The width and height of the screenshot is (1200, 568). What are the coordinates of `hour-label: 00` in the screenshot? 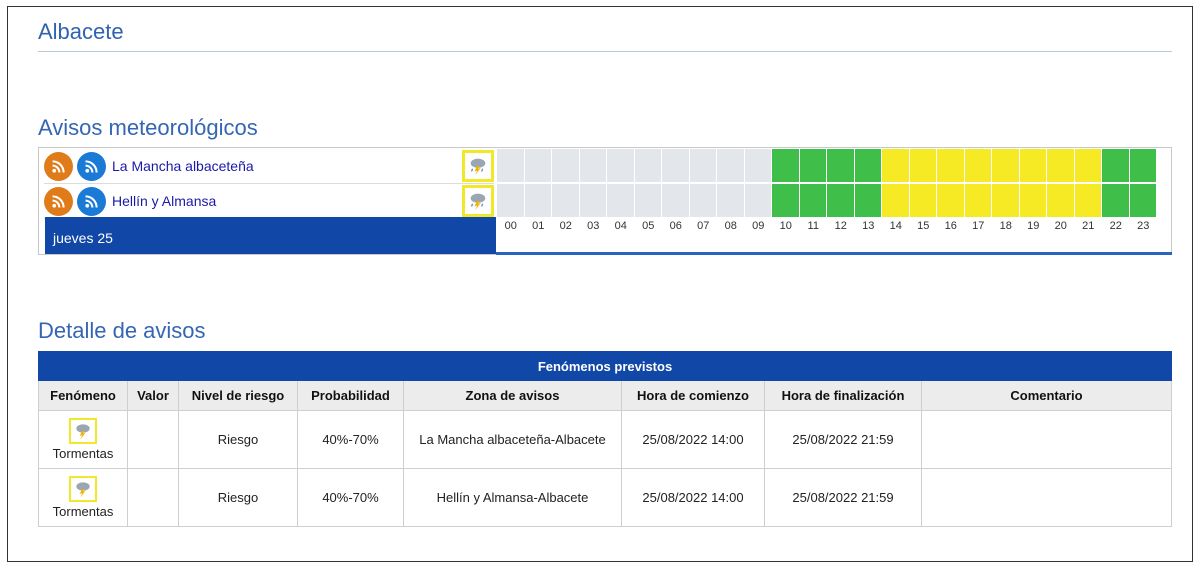 It's located at (510, 226).